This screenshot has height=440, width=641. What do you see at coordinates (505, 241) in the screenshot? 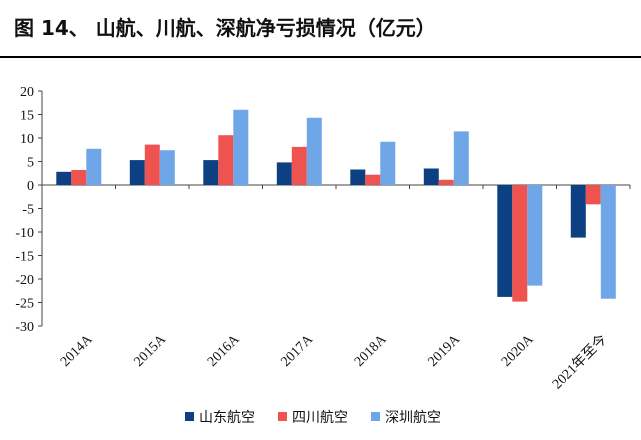
I see `bar-山东航空-2020A` at bounding box center [505, 241].